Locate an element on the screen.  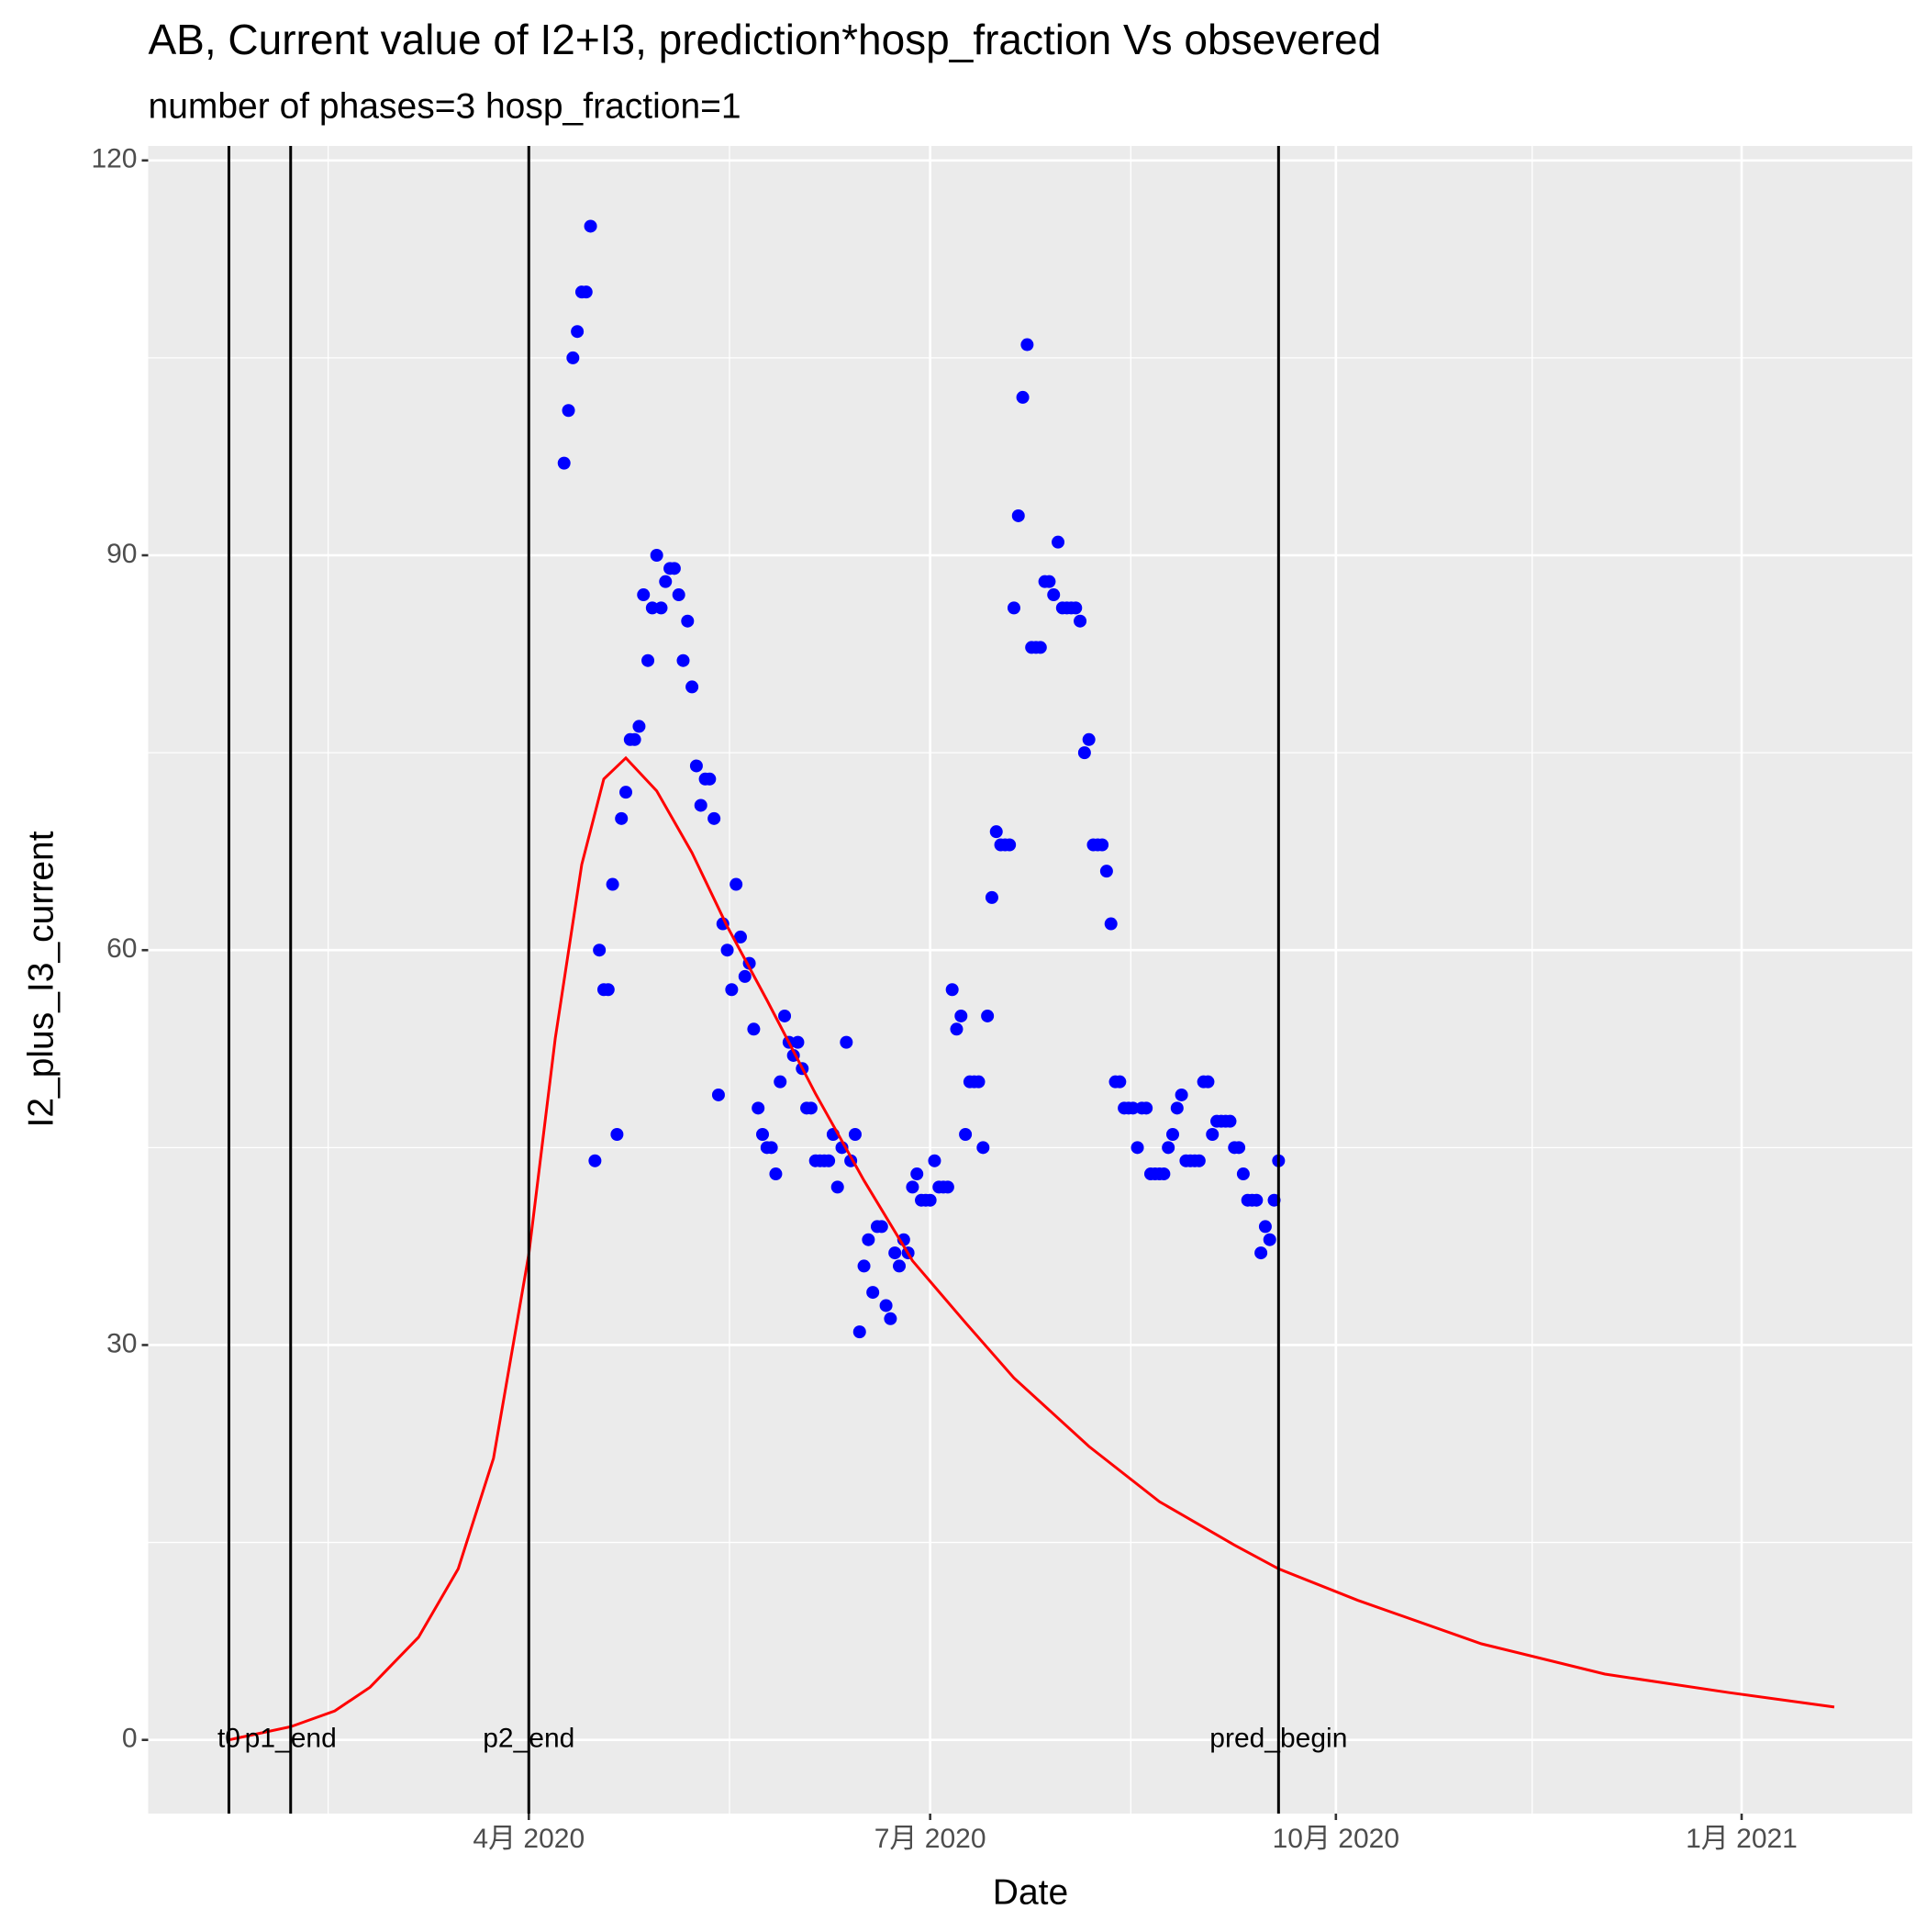
x-tick-label: 7月 2020 is located at coordinates (930, 1839).